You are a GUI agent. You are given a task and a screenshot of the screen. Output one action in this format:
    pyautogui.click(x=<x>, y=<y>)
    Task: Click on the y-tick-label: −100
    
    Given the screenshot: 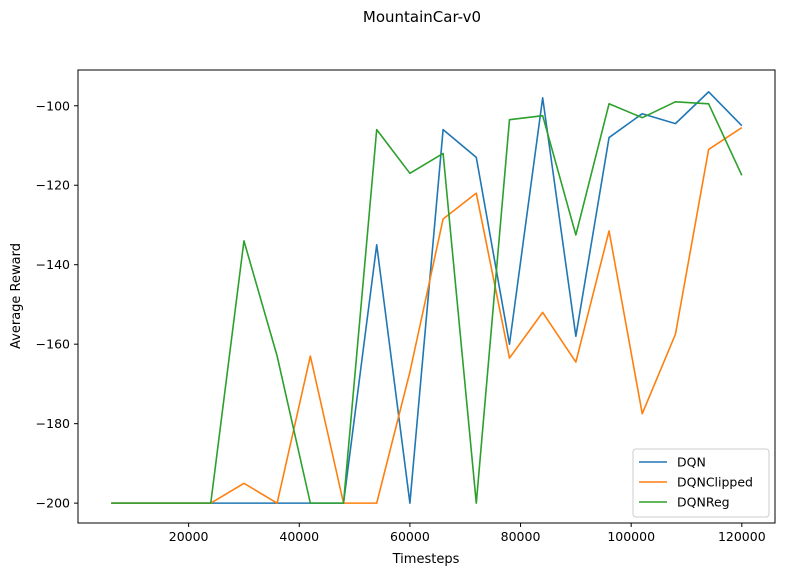 What is the action you would take?
    pyautogui.click(x=53, y=105)
    